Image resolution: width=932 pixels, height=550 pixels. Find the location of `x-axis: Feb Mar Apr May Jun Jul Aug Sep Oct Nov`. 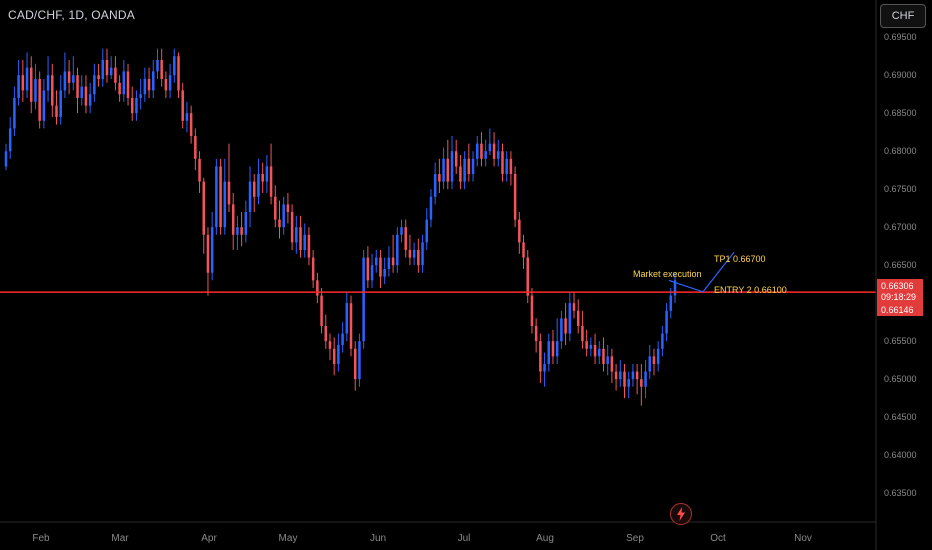

x-axis: Feb Mar Apr May Jun Jul Aug Sep Oct Nov is located at coordinates (422, 538).